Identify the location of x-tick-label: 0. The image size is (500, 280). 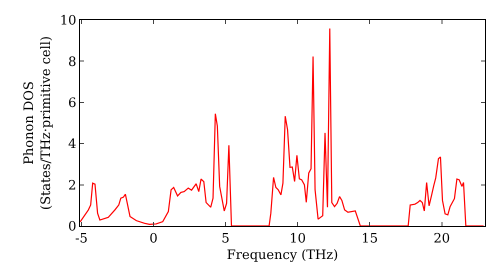
(153, 239).